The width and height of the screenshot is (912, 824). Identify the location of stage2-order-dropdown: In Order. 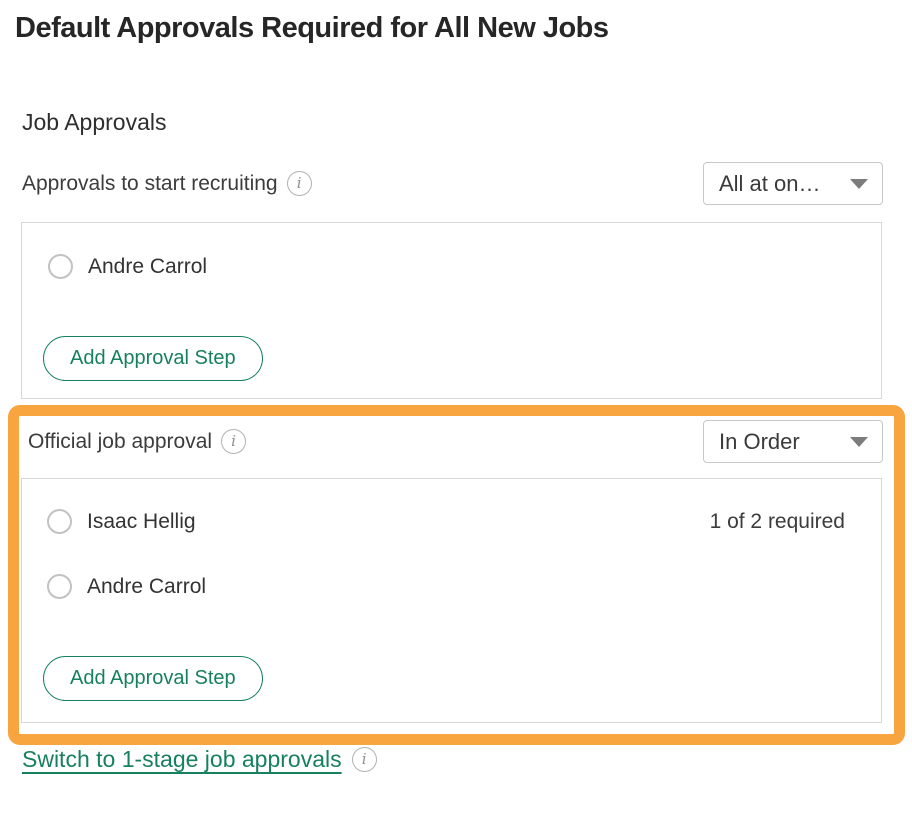
(793, 441).